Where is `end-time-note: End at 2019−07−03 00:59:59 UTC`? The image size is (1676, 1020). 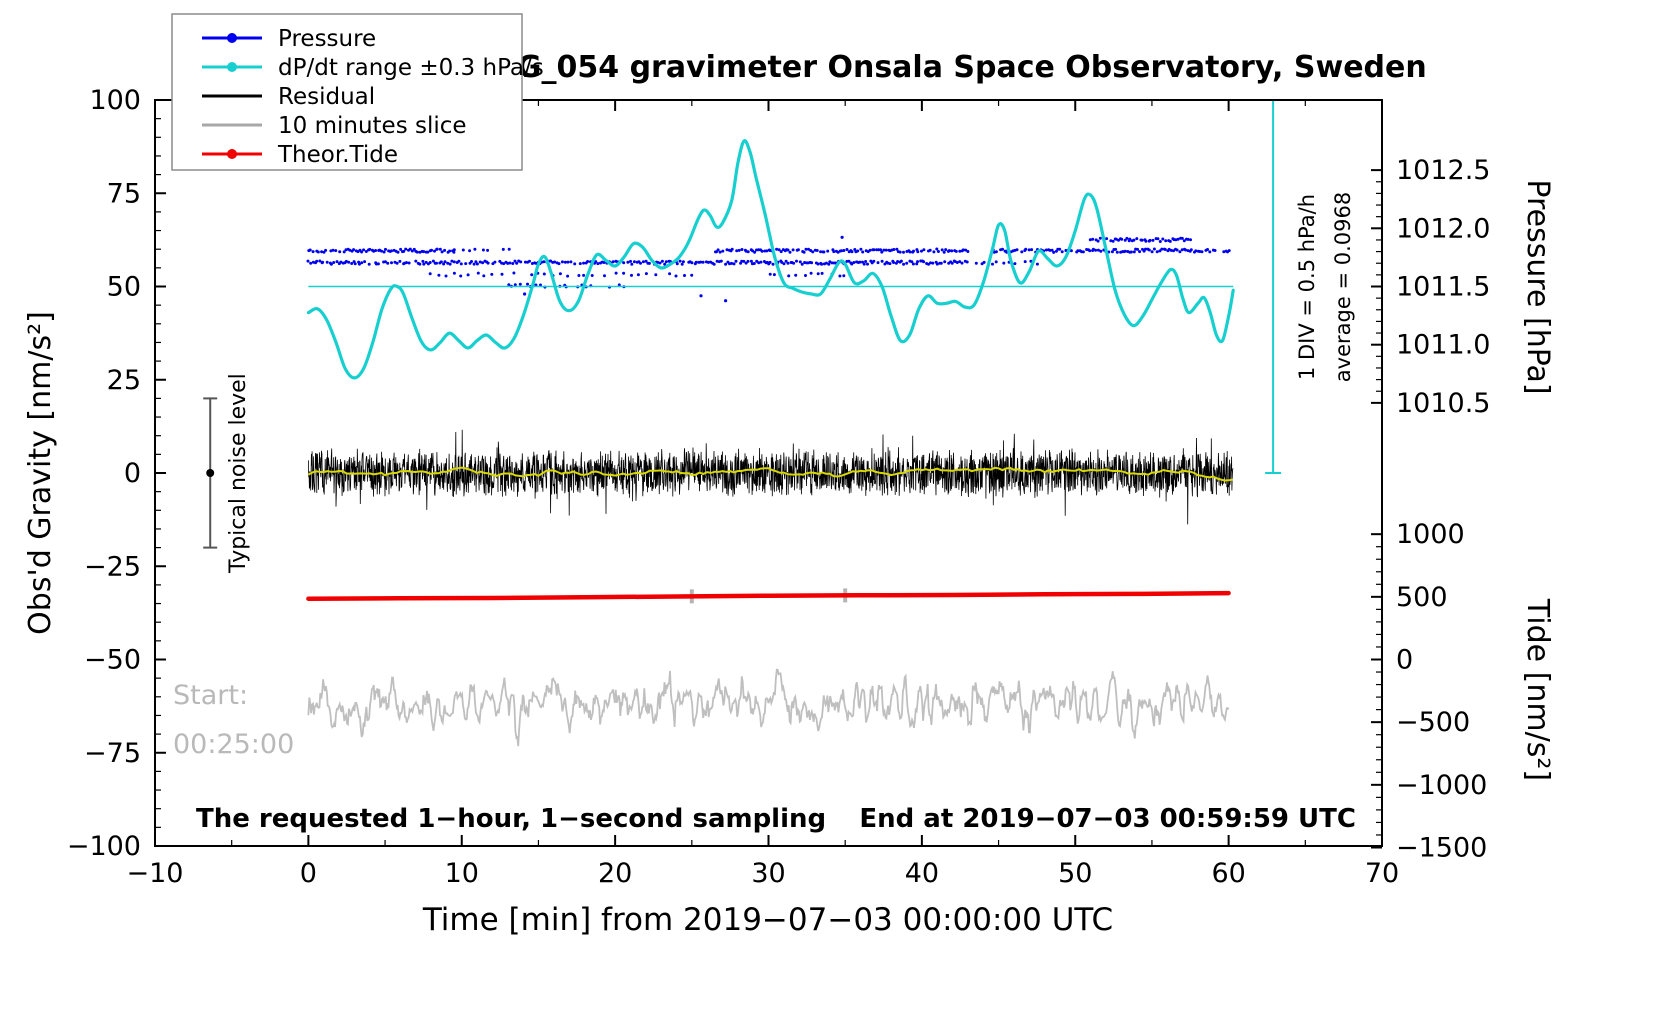 end-time-note: End at 2019−07−03 00:59:59 UTC is located at coordinates (1107, 819).